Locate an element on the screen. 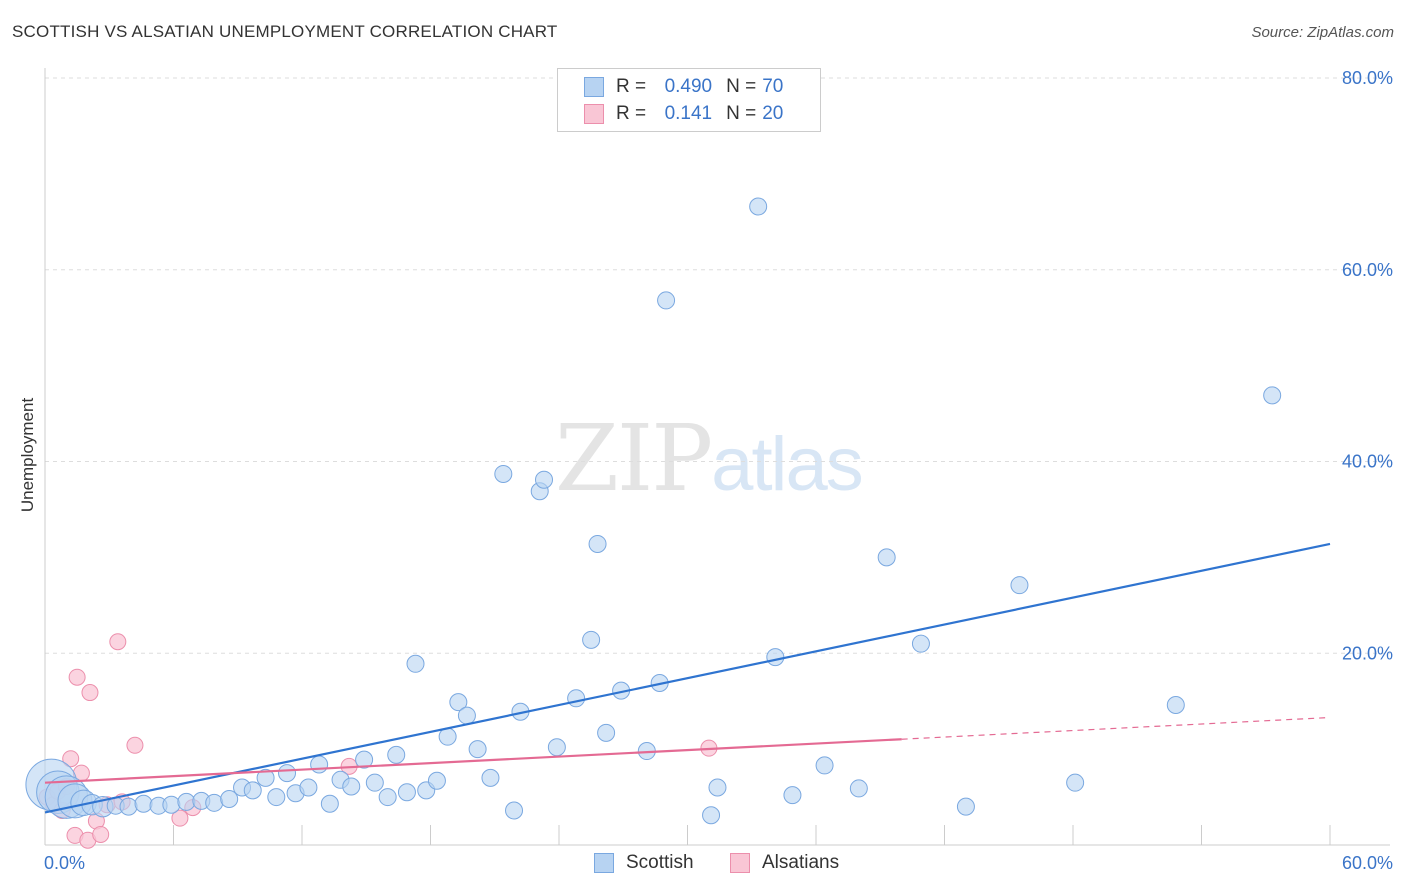 The height and width of the screenshot is (892, 1406). n-value: 20 is located at coordinates (773, 113).